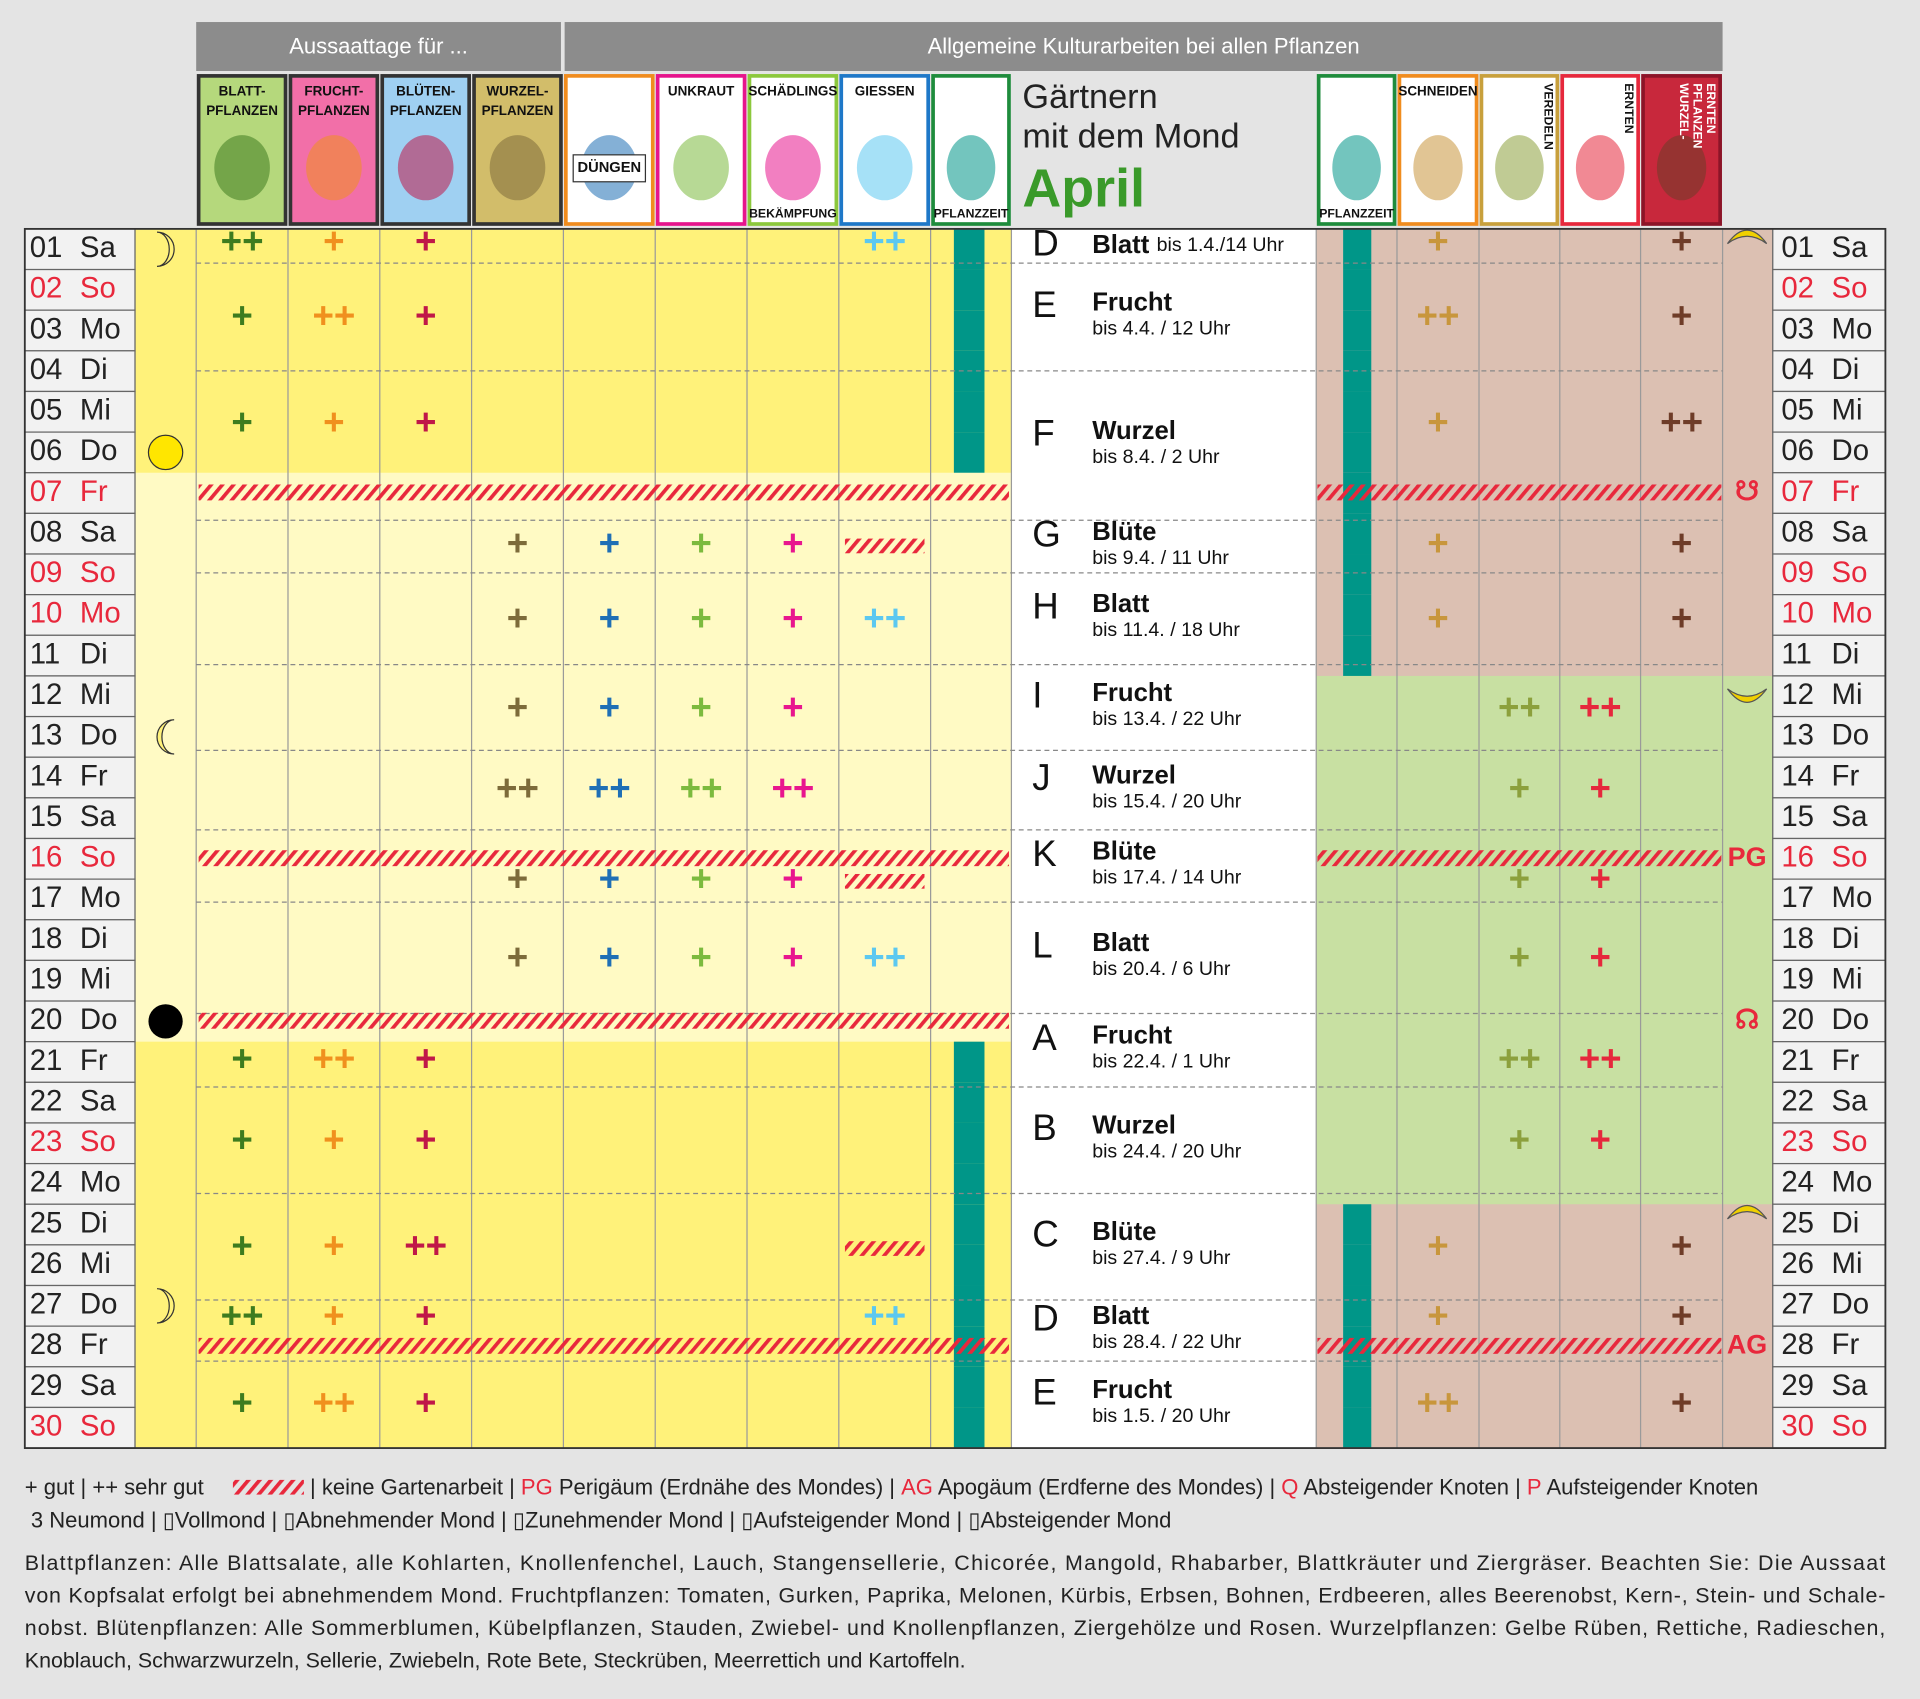 The width and height of the screenshot is (1920, 1699). I want to click on title: Gärtnern, so click(1089, 97).